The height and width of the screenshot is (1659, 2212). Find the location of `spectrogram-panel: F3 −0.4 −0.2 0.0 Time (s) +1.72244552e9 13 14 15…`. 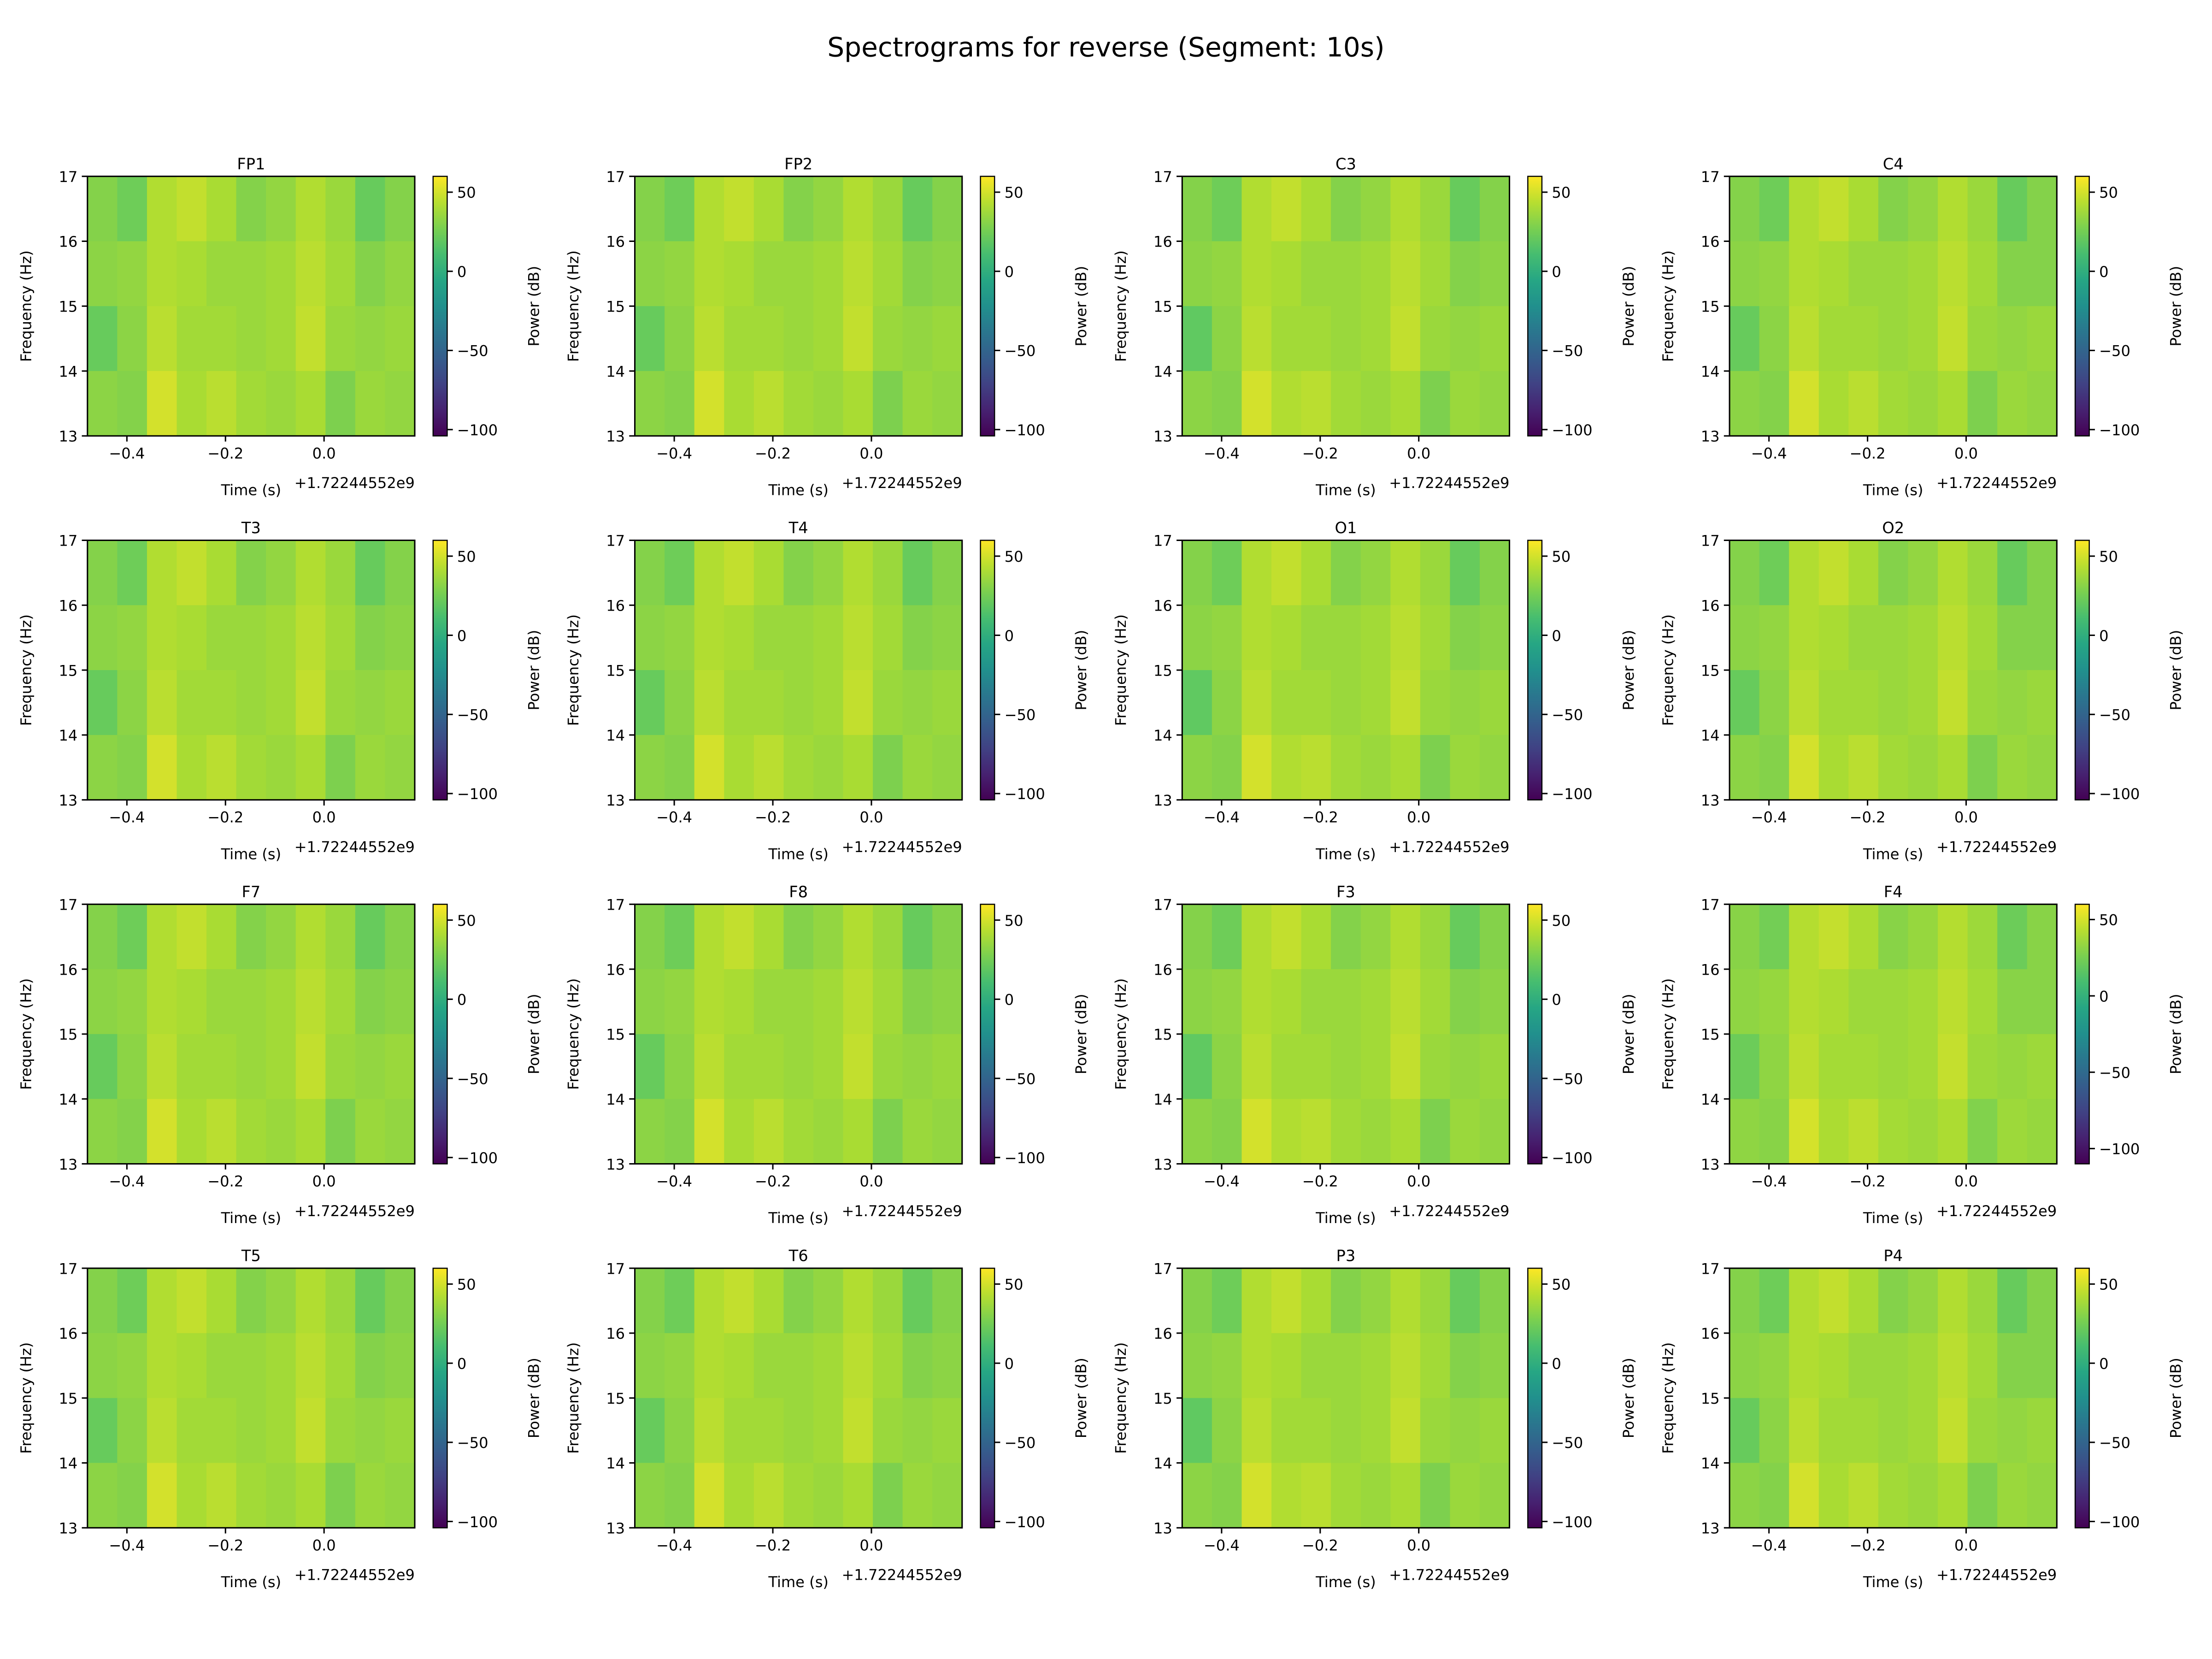

spectrogram-panel: F3 −0.4 −0.2 0.0 Time (s) +1.72244552e9 13 14 15… is located at coordinates (1374, 1055).